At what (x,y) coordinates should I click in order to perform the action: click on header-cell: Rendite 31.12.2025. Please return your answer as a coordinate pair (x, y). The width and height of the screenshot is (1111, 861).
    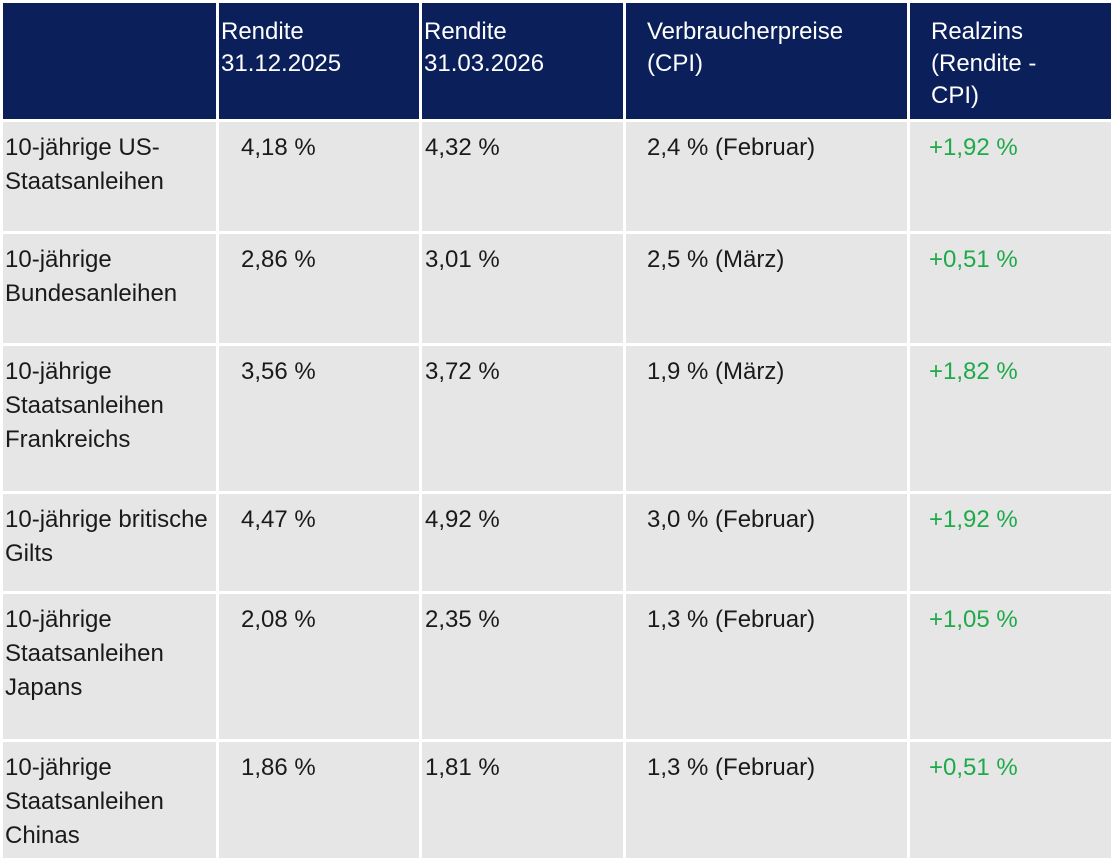
    Looking at the image, I should click on (319, 61).